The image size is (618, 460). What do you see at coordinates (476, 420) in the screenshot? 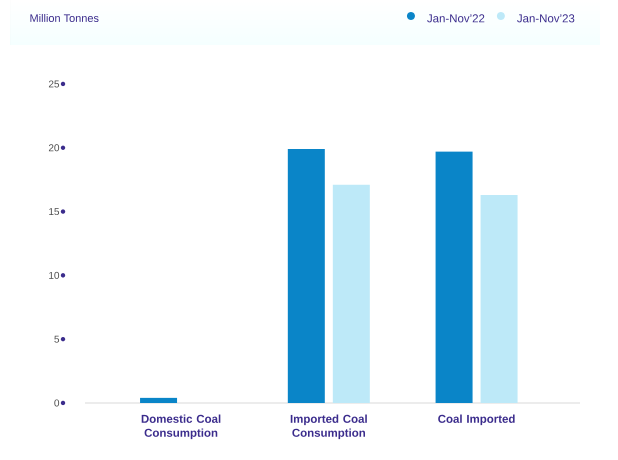
I see `x-tick-label: Coal Imported` at bounding box center [476, 420].